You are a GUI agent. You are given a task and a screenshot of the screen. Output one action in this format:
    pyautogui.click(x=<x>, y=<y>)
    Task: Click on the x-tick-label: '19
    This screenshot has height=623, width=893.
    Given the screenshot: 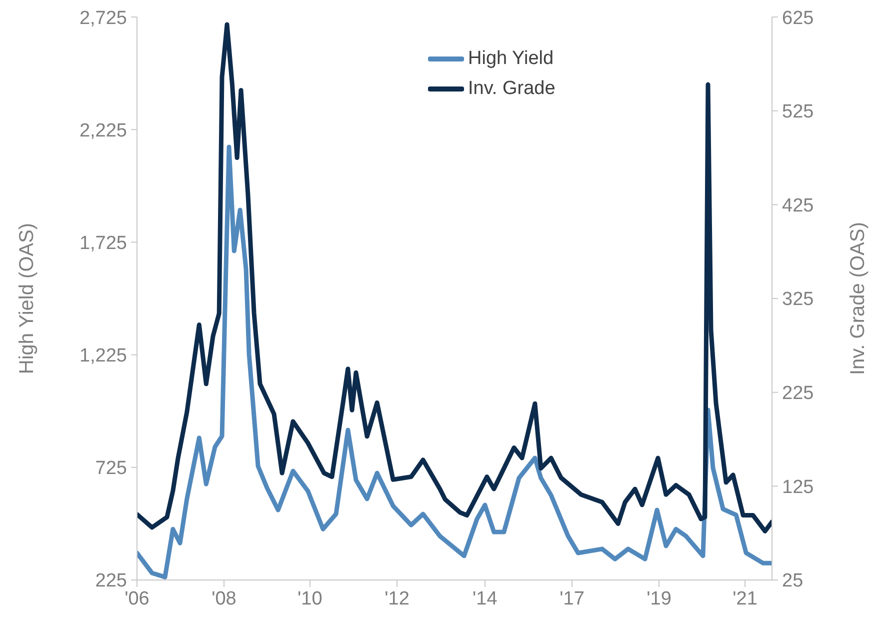 What is the action you would take?
    pyautogui.click(x=659, y=599)
    